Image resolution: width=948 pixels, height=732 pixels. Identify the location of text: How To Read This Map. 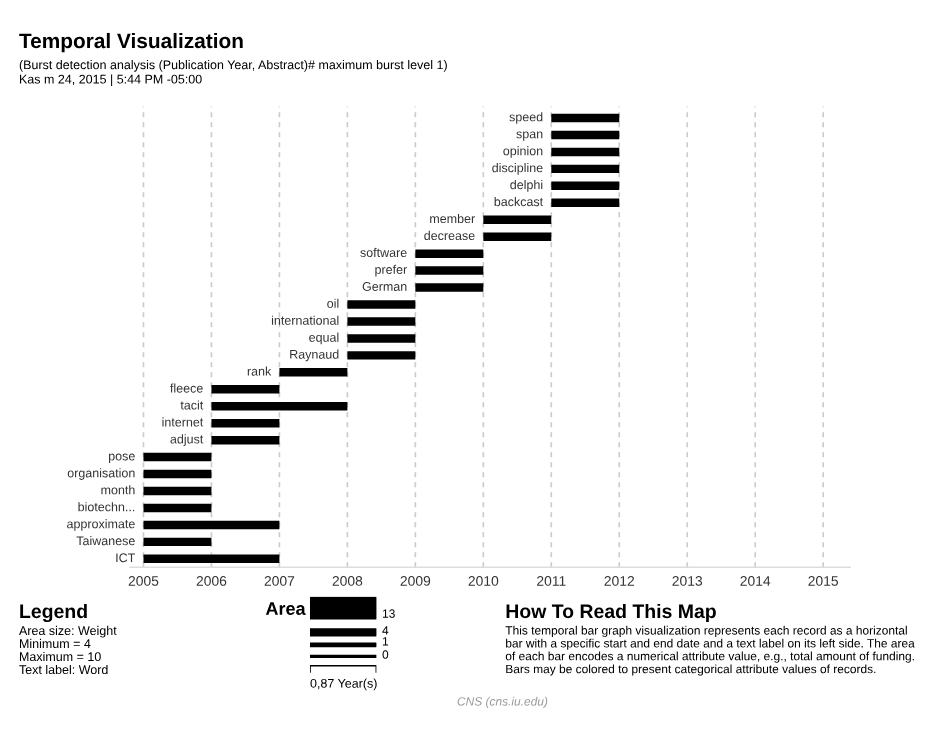
(611, 613).